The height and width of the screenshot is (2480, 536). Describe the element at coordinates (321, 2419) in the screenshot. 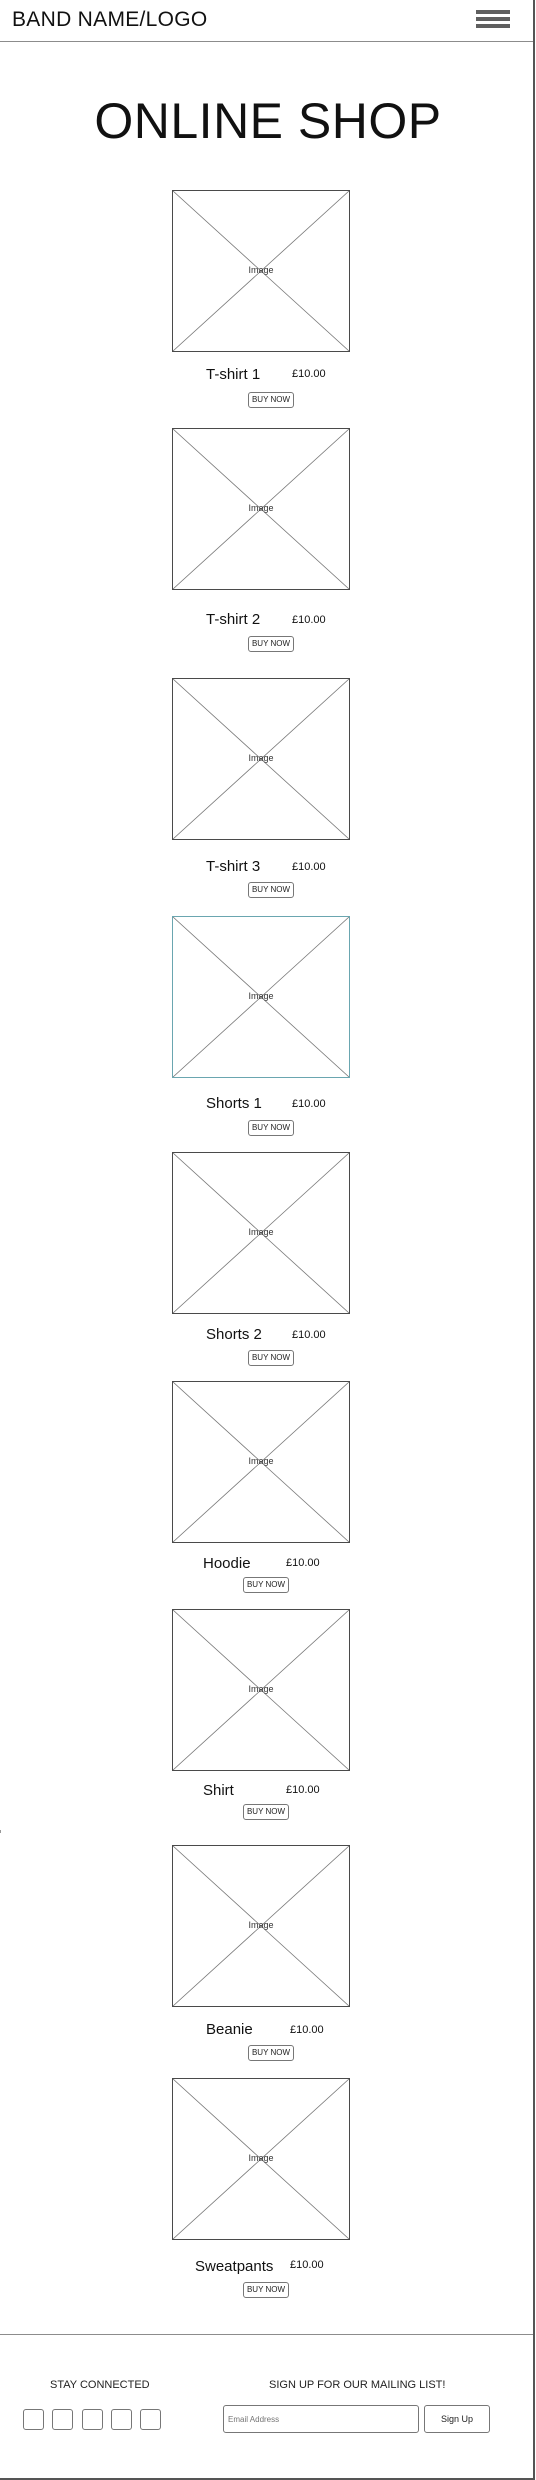

I see `email-field` at that location.